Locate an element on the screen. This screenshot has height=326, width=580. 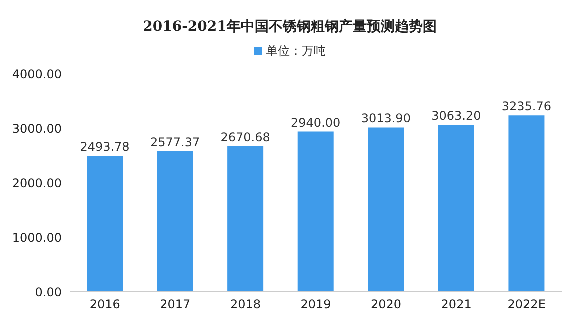
y-tick-label: 1000.00 is located at coordinates (37, 237).